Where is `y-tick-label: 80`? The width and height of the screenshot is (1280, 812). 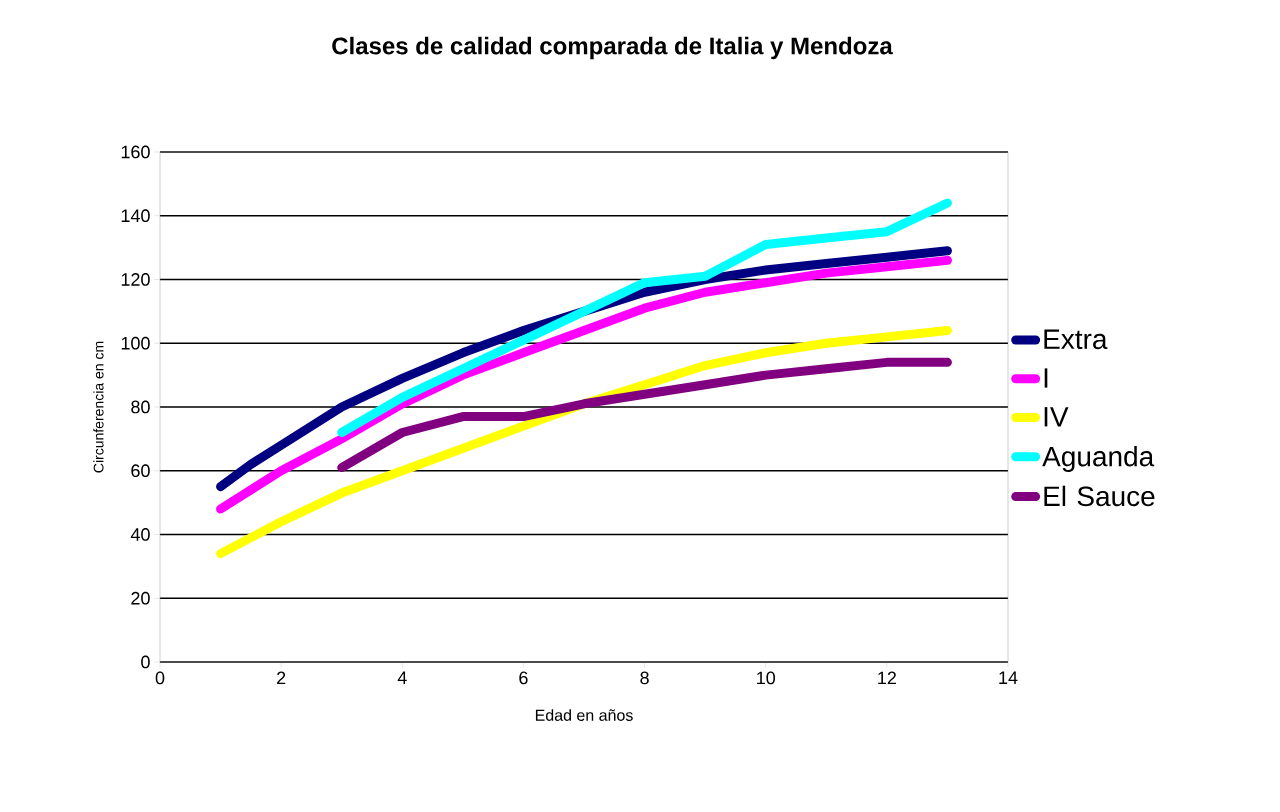
y-tick-label: 80 is located at coordinates (140, 407).